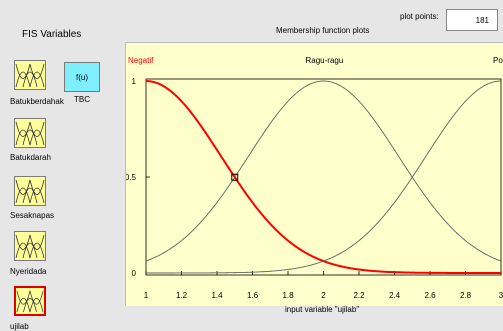  What do you see at coordinates (235, 177) in the screenshot?
I see `selected-point-marker` at bounding box center [235, 177].